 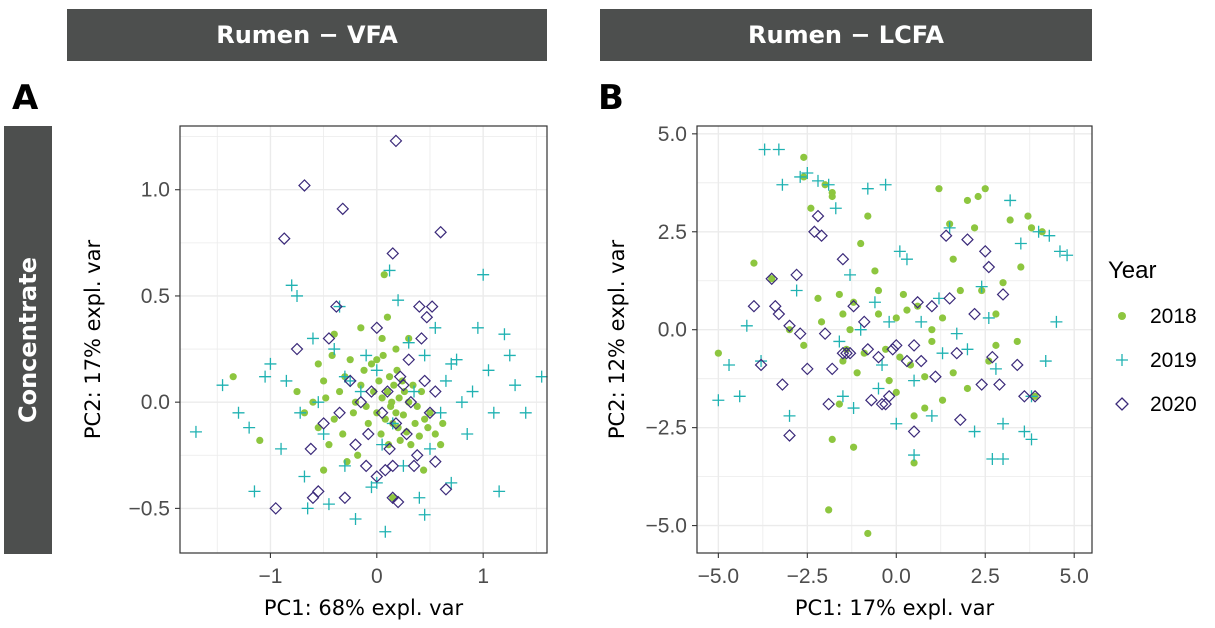 What do you see at coordinates (718, 576) in the screenshot?
I see `x-tick-label: −5.0` at bounding box center [718, 576].